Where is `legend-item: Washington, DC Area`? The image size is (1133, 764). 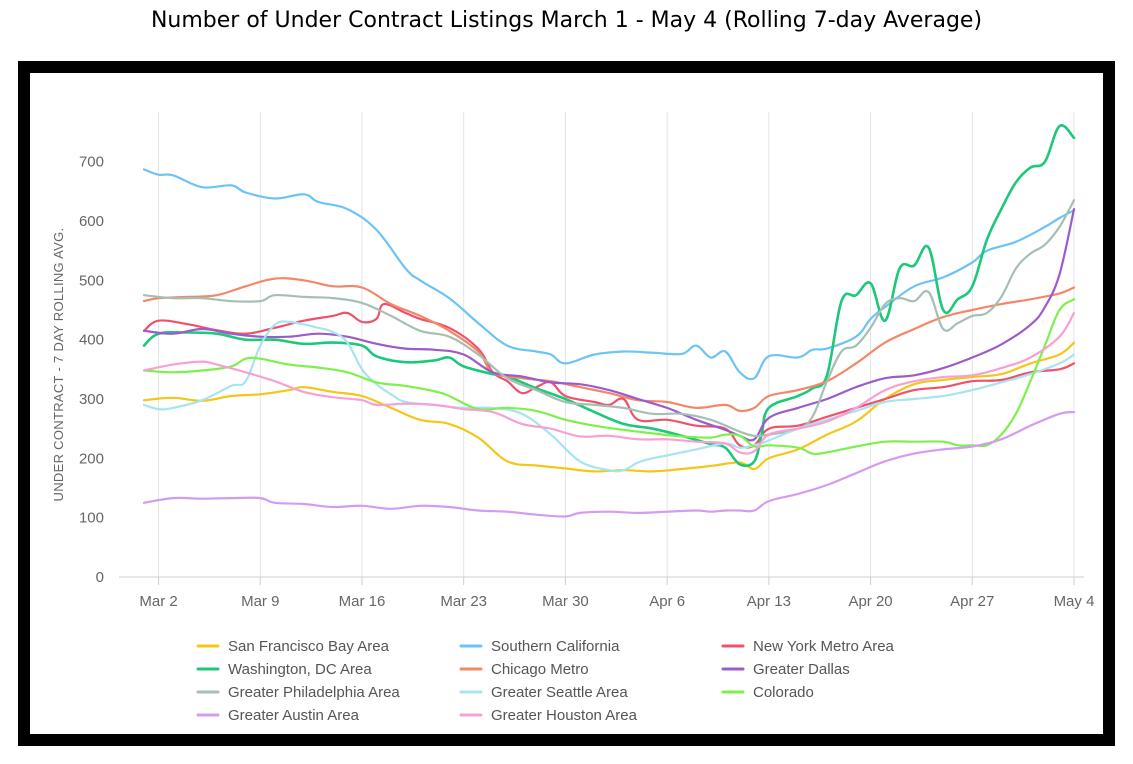 legend-item: Washington, DC Area is located at coordinates (284, 669).